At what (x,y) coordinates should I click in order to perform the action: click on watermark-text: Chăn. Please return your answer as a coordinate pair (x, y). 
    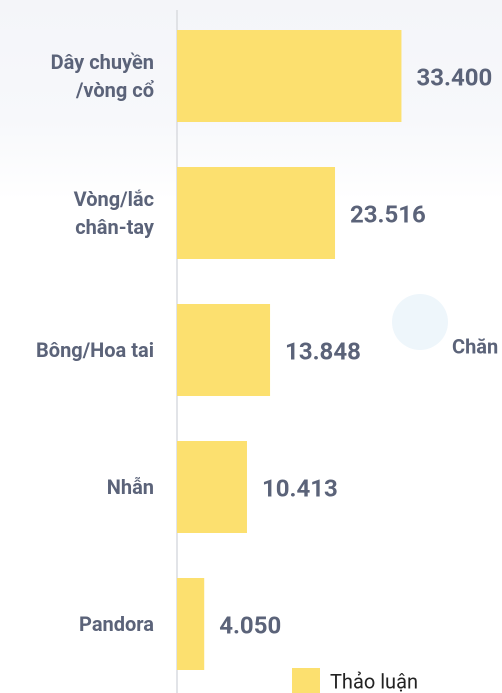
    Looking at the image, I should click on (475, 346).